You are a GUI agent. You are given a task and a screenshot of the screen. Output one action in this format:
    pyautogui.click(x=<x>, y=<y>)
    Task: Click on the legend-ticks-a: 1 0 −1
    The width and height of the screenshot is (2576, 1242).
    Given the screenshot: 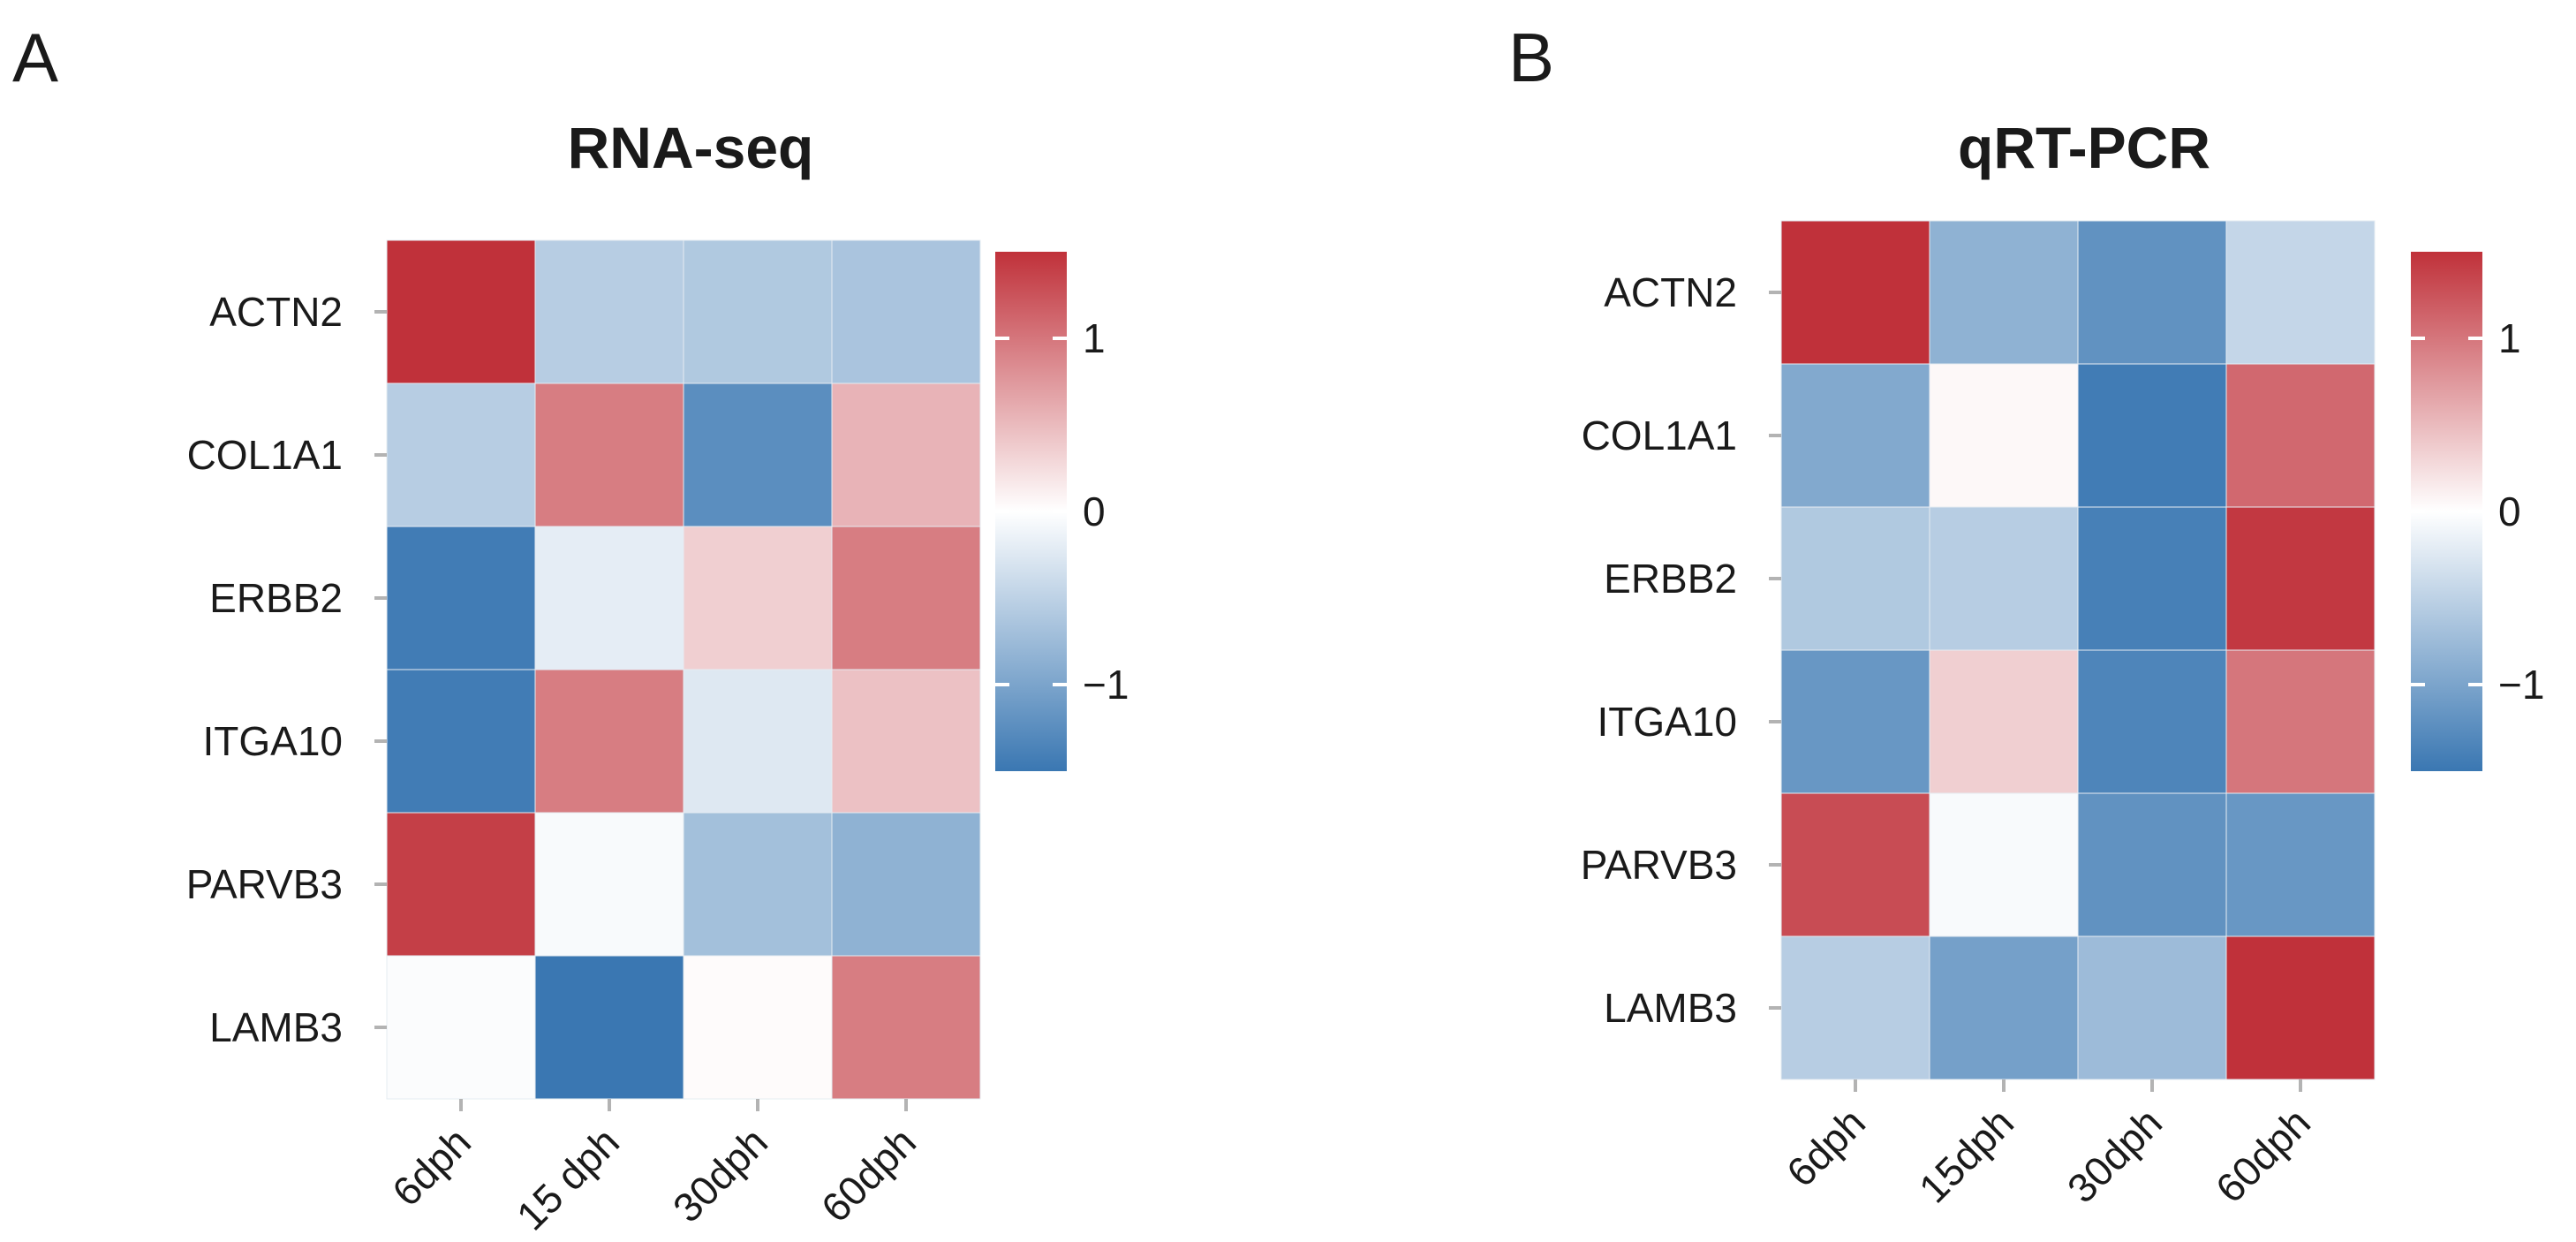 What is the action you would take?
    pyautogui.click(x=1062, y=511)
    